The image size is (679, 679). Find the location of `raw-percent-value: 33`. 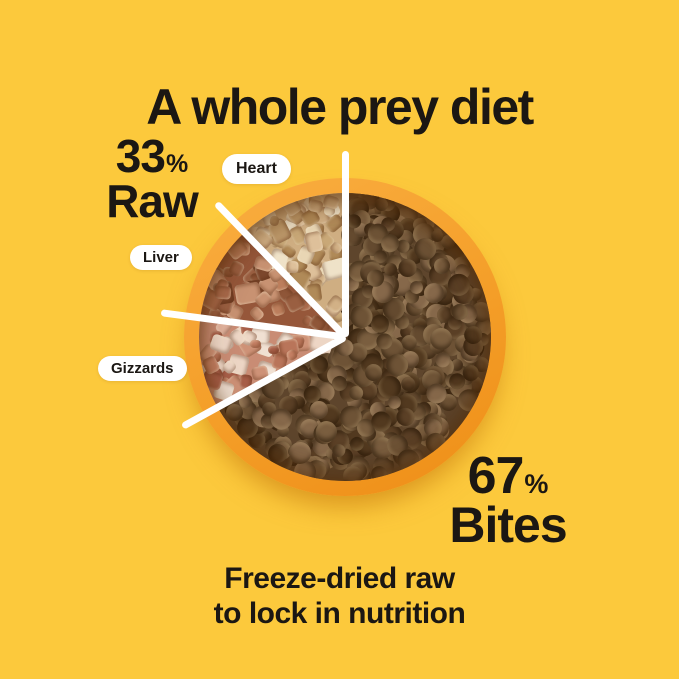

raw-percent-value: 33 is located at coordinates (140, 156).